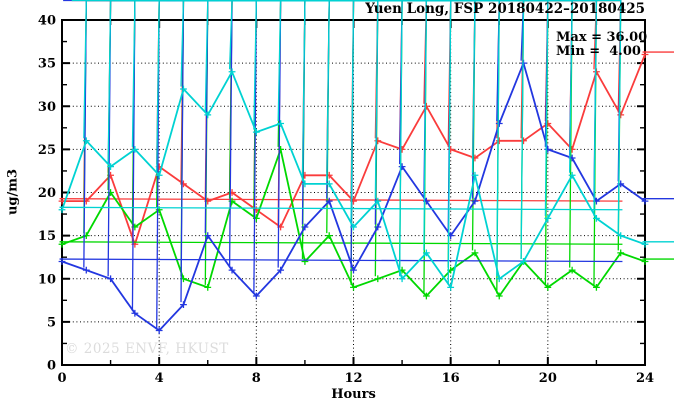 The width and height of the screenshot is (674, 409). Describe the element at coordinates (147, 349) in the screenshot. I see `watermark: © 2025 ENVF, HKUST` at that location.